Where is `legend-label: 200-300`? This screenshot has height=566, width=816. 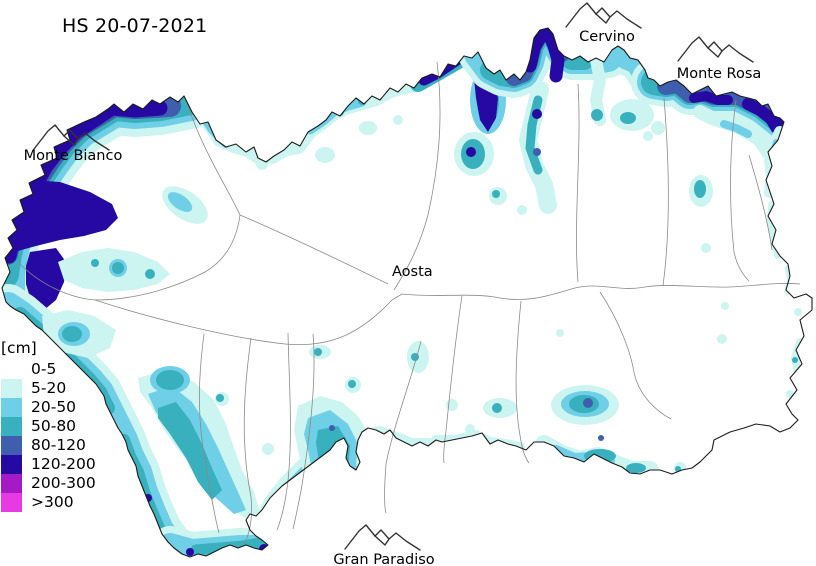
legend-label: 200-300 is located at coordinates (63, 483).